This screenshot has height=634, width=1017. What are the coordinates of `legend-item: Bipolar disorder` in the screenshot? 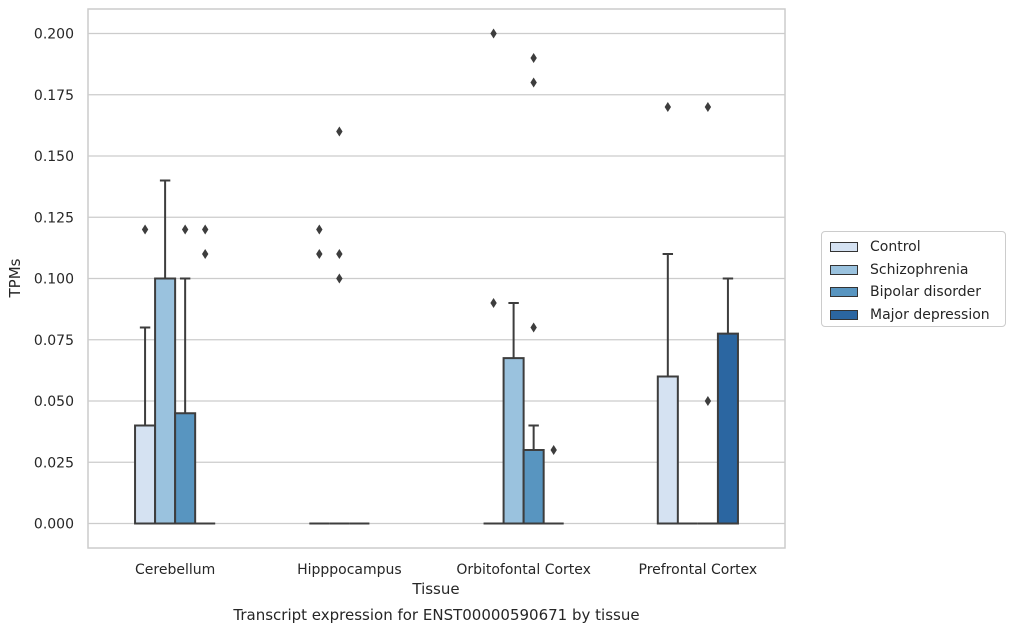 It's located at (917, 292).